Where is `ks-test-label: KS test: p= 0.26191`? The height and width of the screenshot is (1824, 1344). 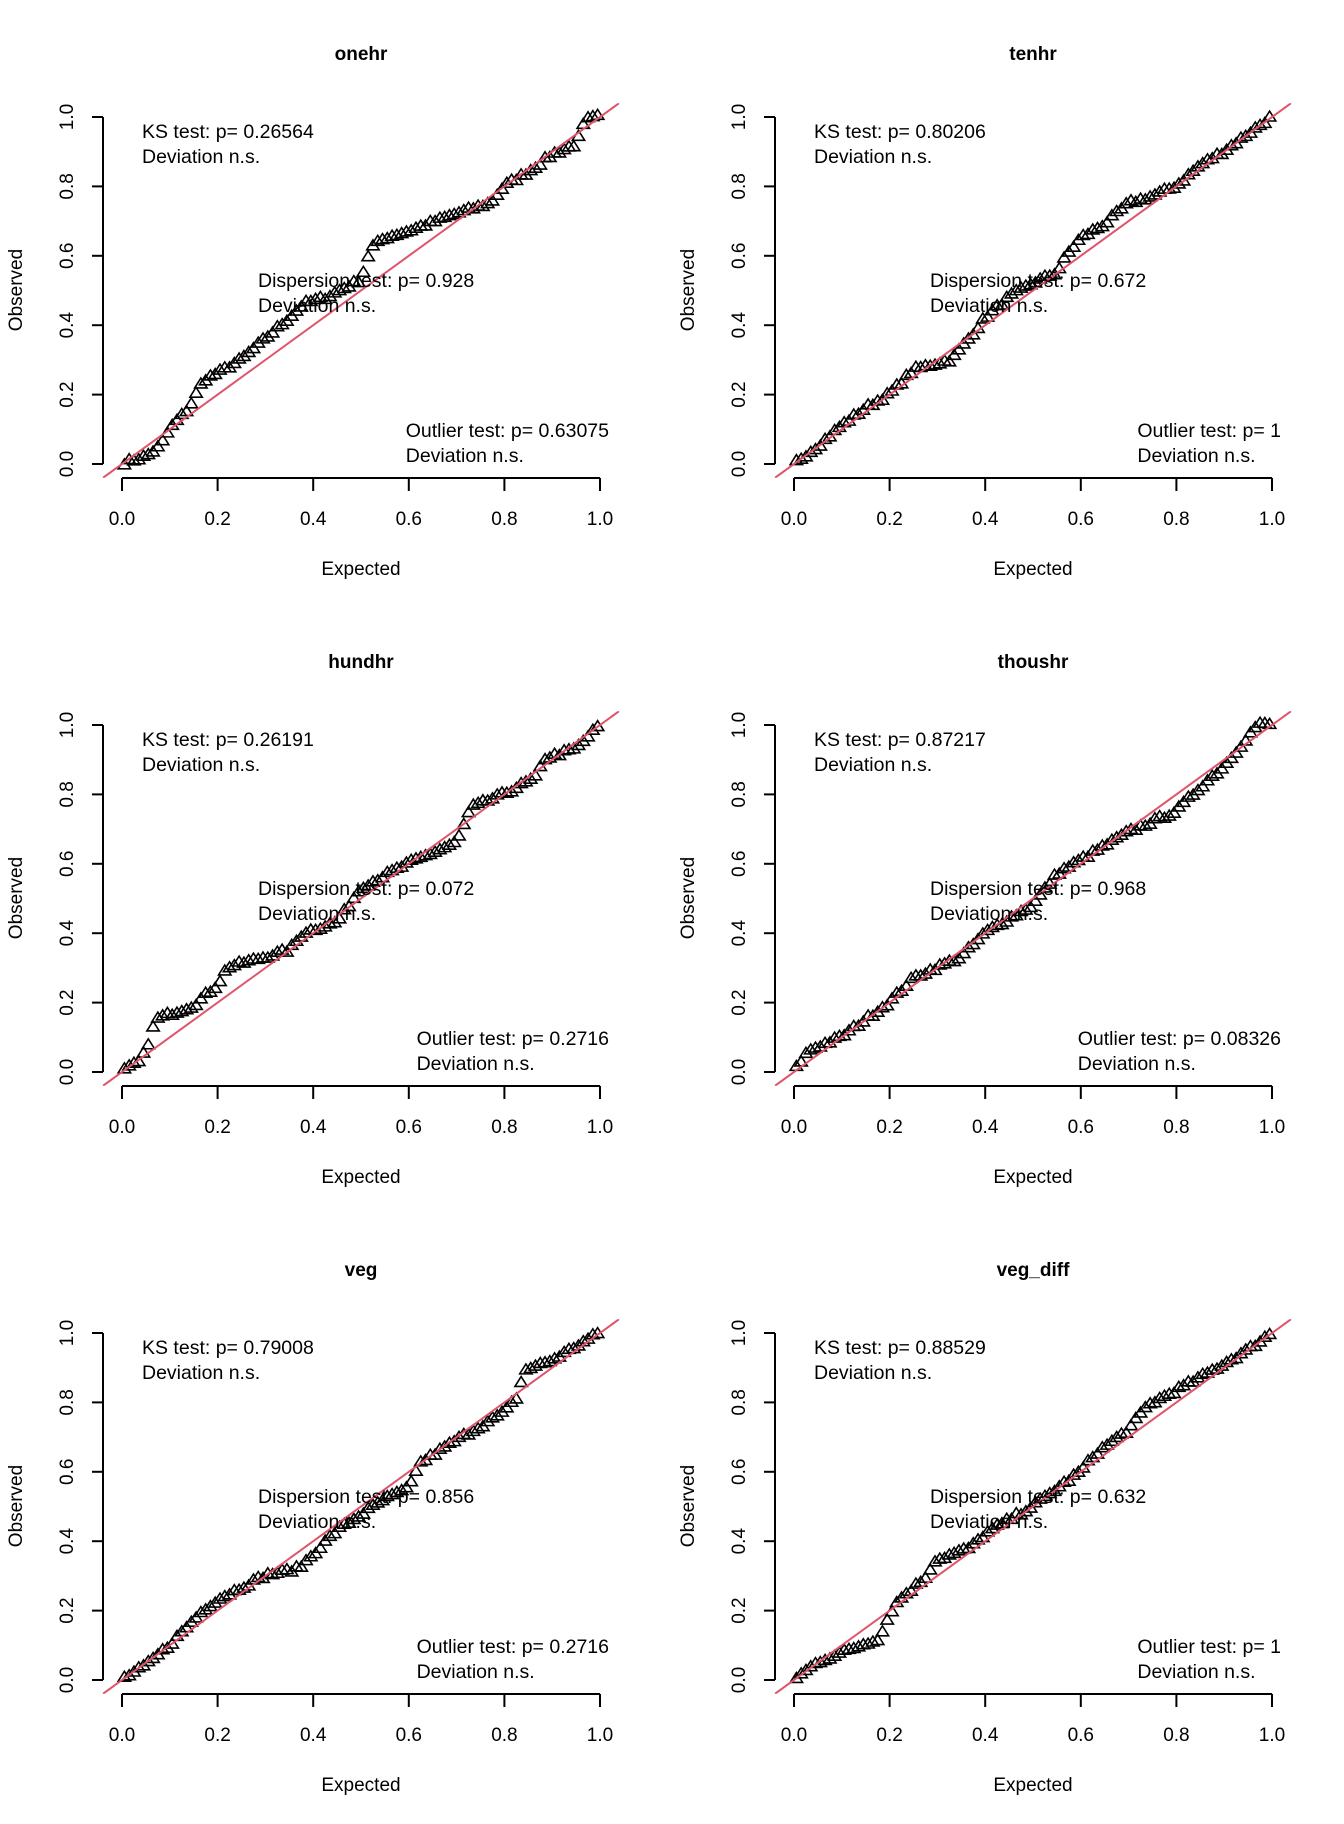
ks-test-label: KS test: p= 0.26191 is located at coordinates (228, 740).